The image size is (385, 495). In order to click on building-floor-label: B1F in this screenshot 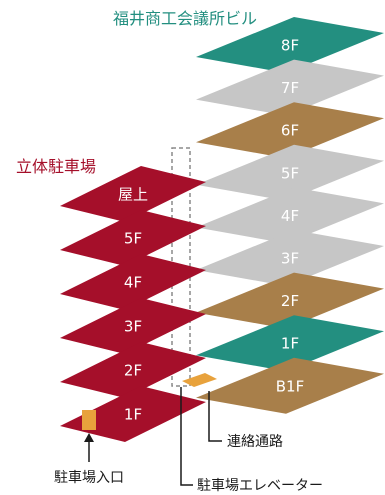, I will do `click(290, 386)`.